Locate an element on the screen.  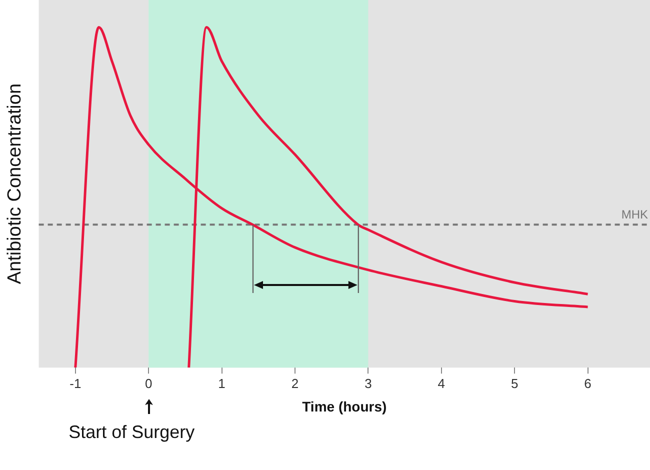
x-tick-label: 3 is located at coordinates (368, 383).